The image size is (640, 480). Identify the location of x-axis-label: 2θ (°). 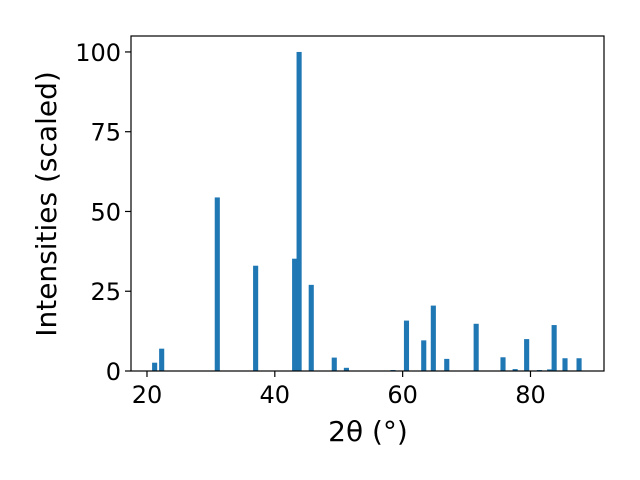
(368, 431).